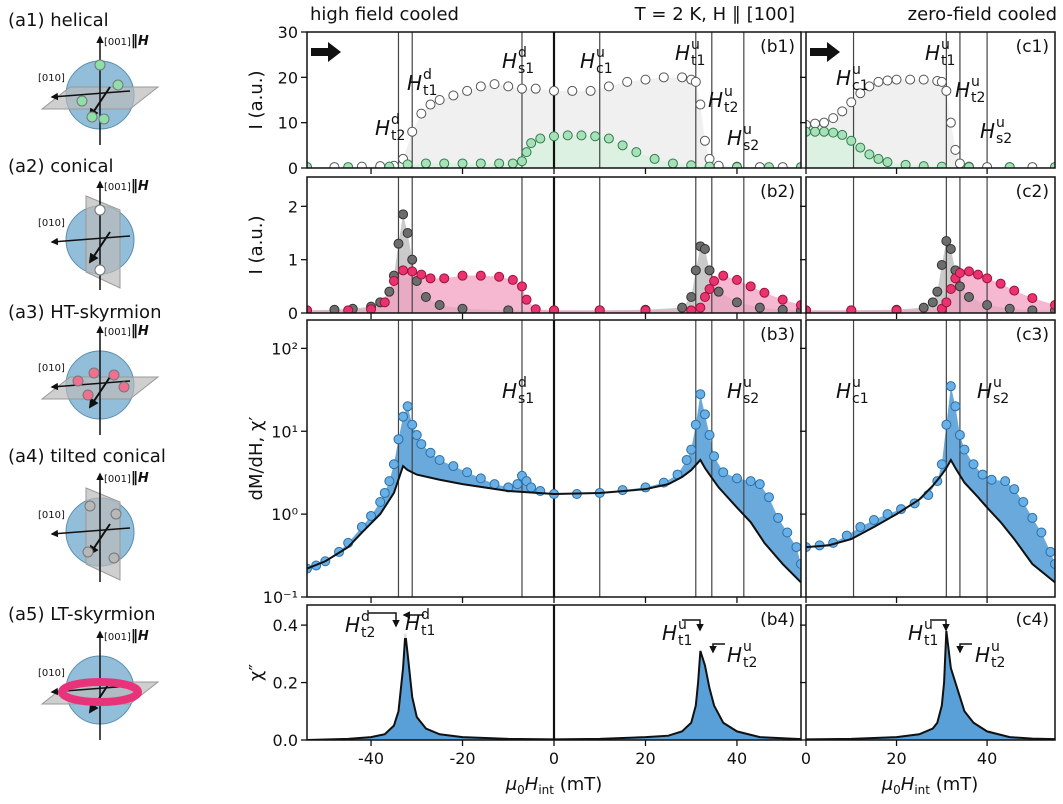  Describe the element at coordinates (554, 686) in the screenshot. I see `area-shade` at that location.